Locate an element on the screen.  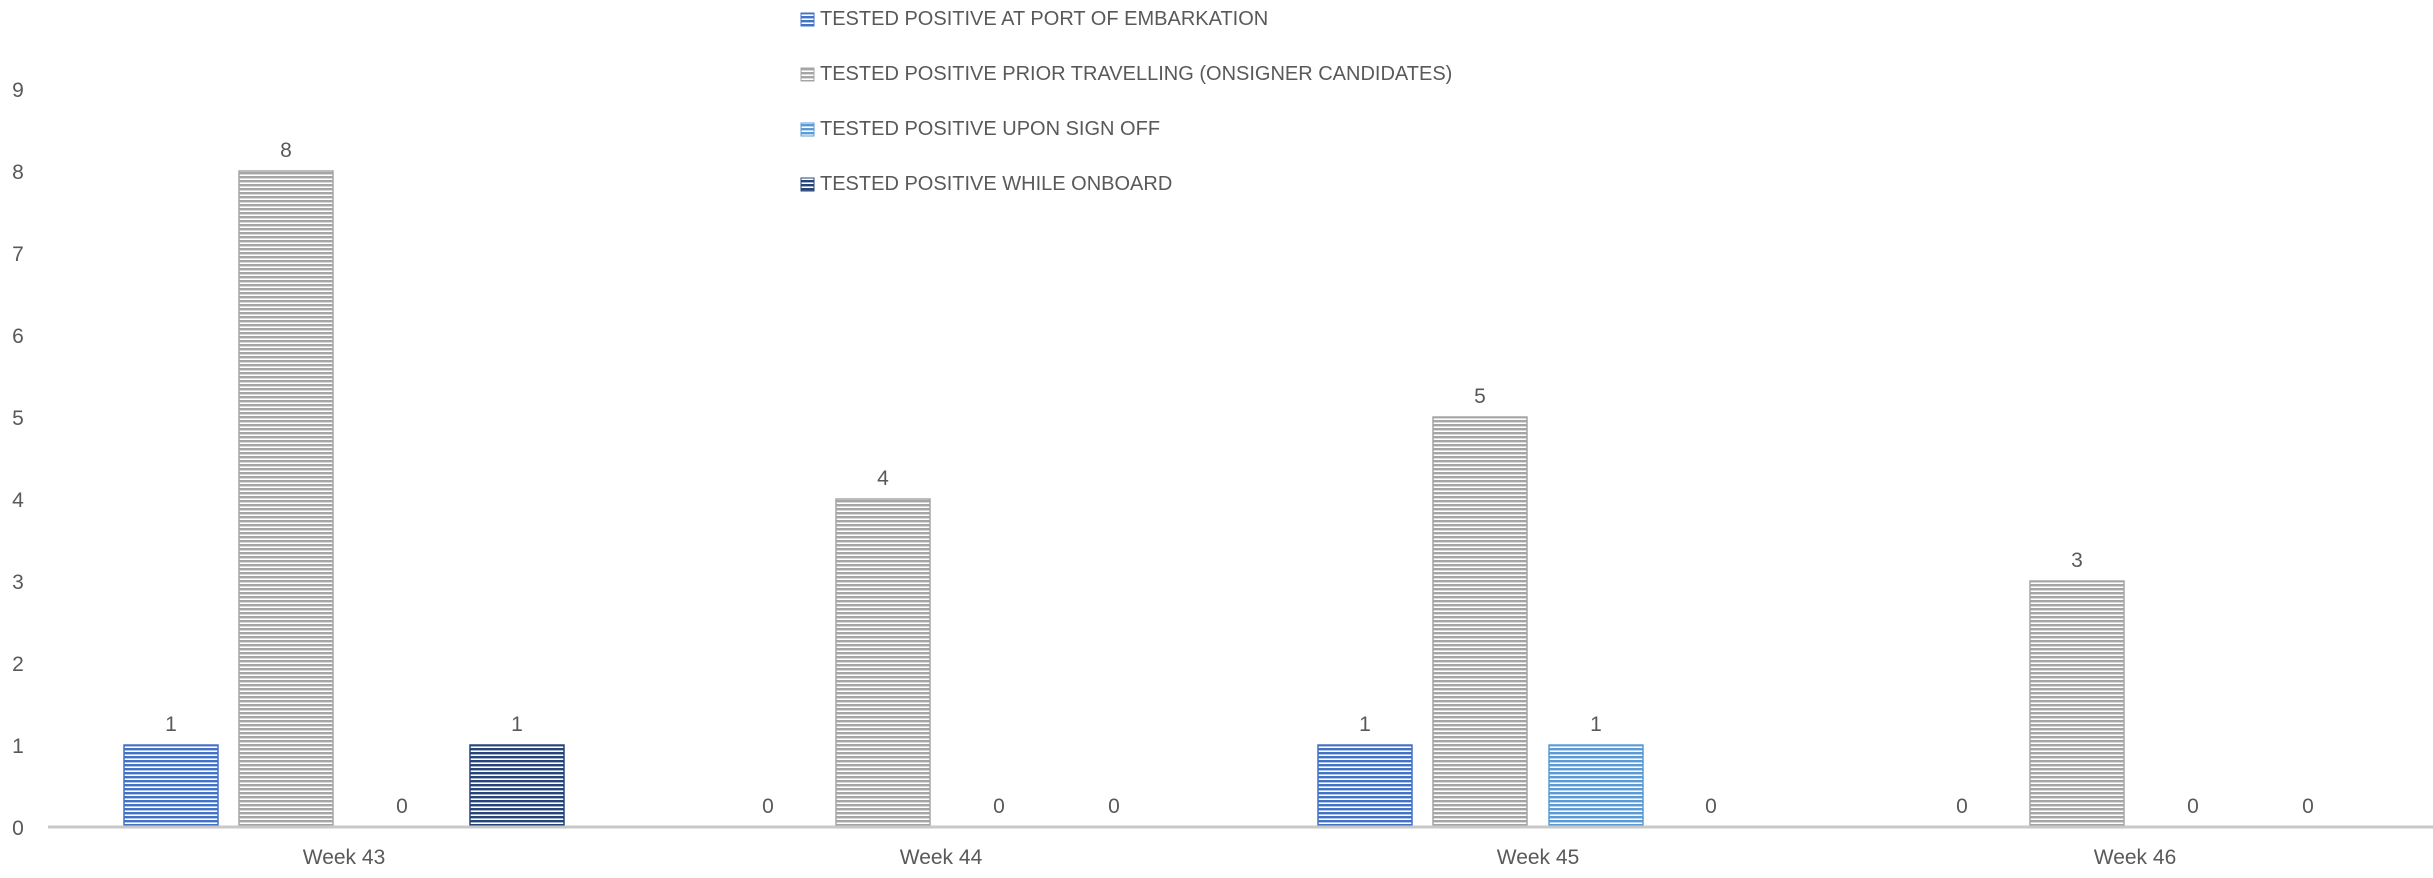
legend-item: TESTED POSITIVE UPON SIGN OFF is located at coordinates (980, 129).